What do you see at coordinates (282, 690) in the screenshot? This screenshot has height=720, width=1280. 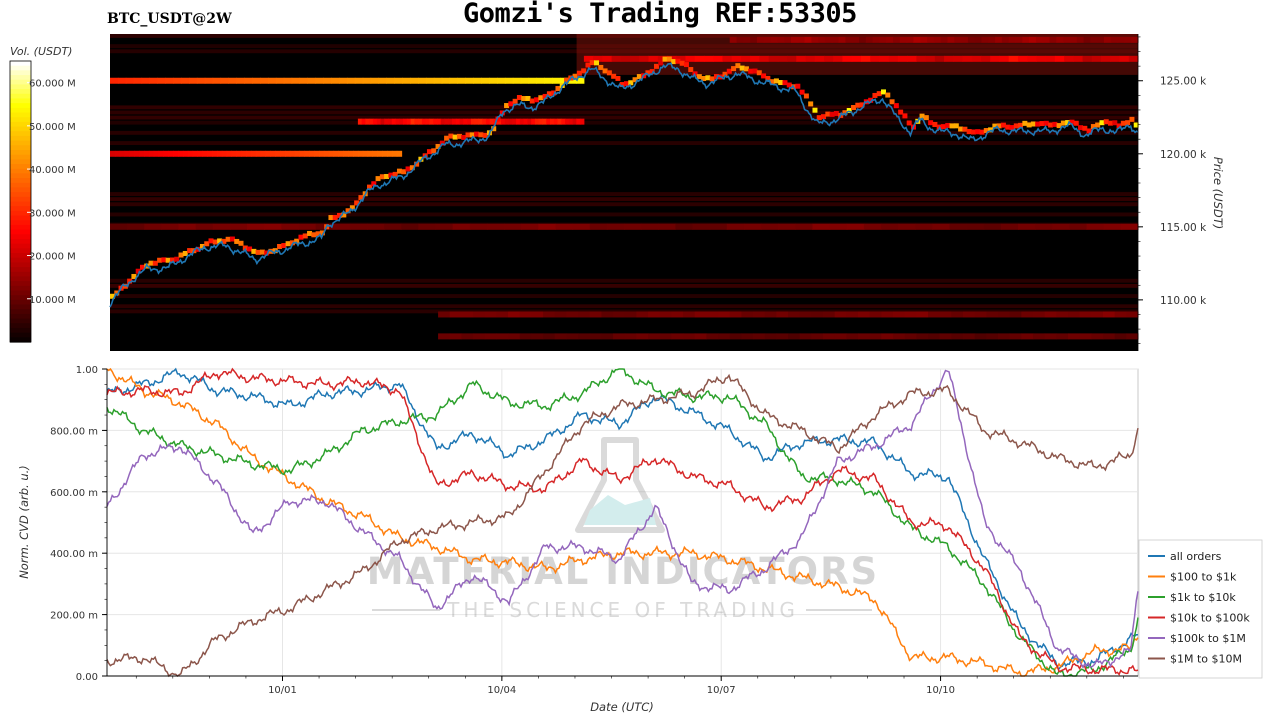 I see `cvd-x-tick-label: 10/01` at bounding box center [282, 690].